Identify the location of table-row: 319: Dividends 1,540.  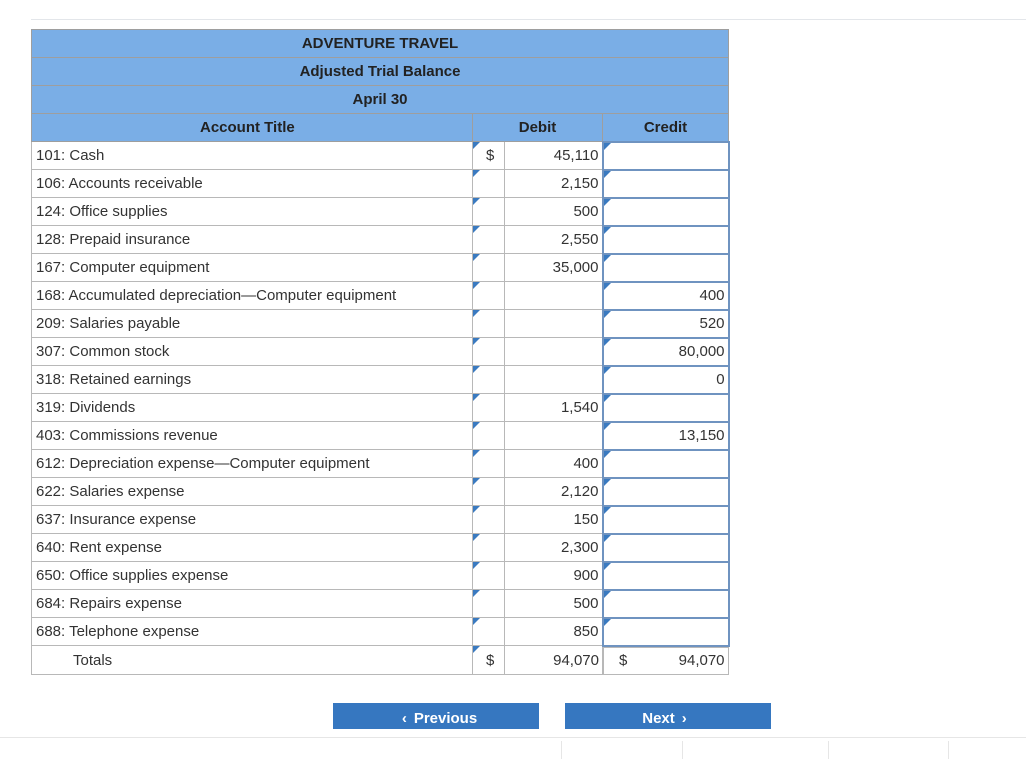
(380, 407).